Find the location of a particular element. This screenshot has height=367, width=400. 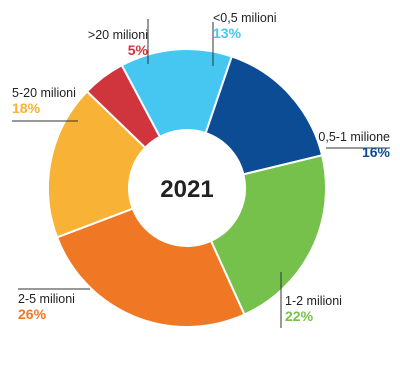

slice-category-label: 5-20 milioni is located at coordinates (44, 93).